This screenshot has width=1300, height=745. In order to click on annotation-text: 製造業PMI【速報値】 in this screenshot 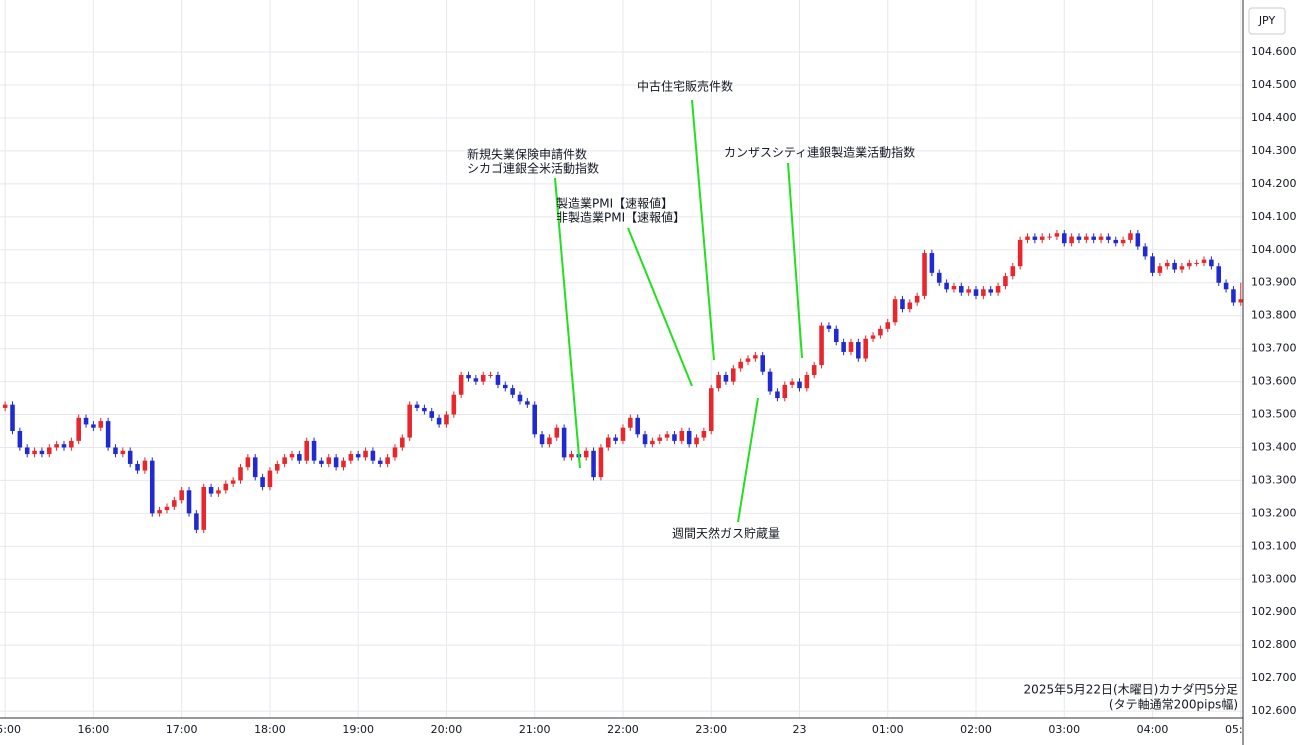, I will do `click(614, 203)`.